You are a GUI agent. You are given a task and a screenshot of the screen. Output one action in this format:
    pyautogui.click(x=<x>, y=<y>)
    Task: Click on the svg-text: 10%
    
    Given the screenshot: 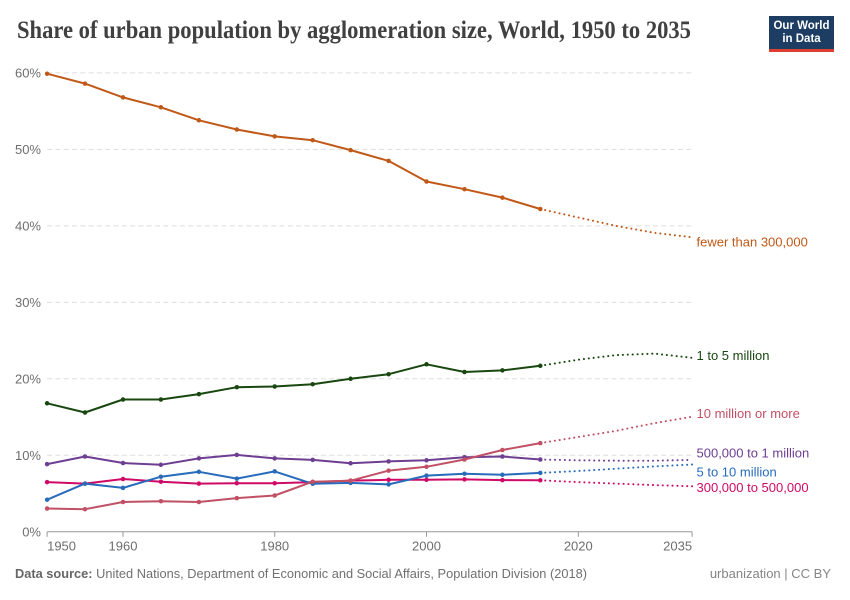 What is the action you would take?
    pyautogui.click(x=28, y=455)
    